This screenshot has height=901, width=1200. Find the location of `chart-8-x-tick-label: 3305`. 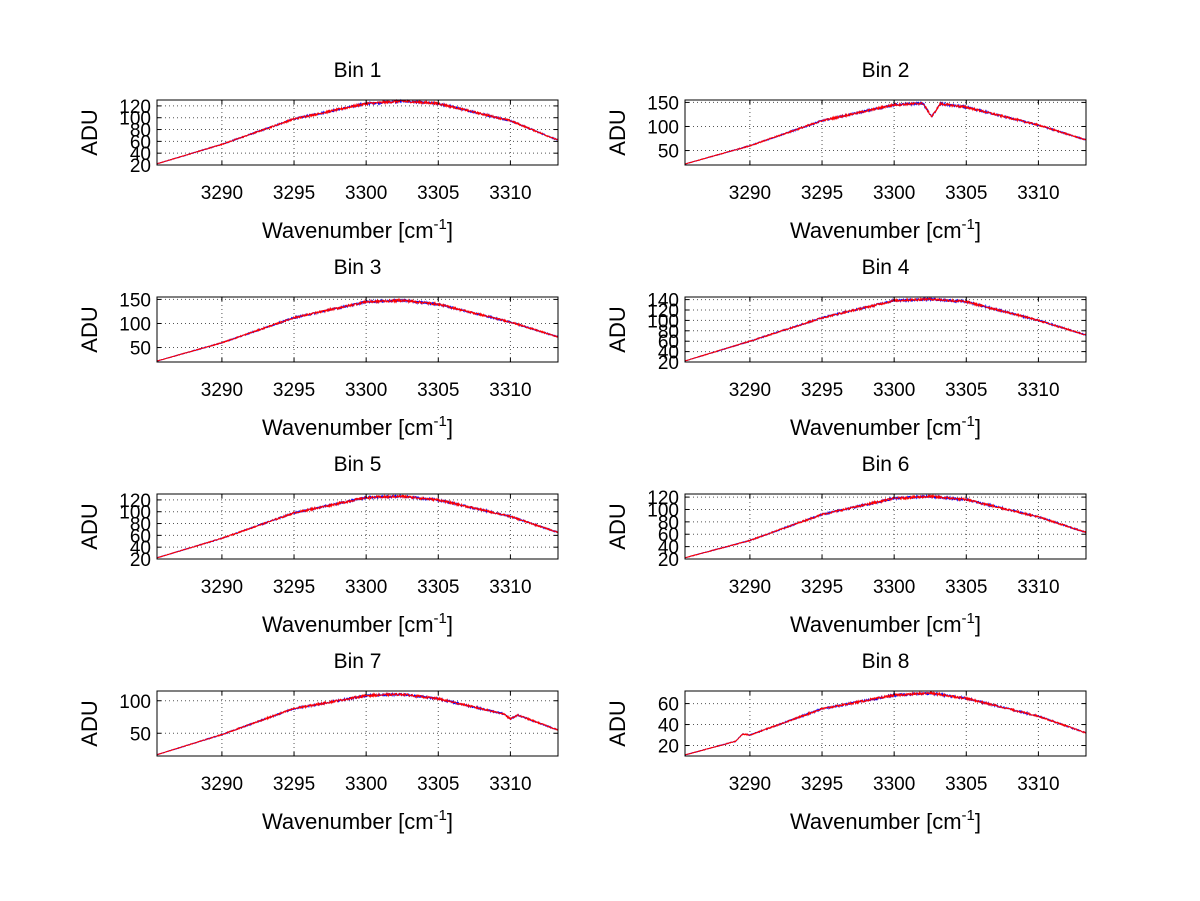

chart-8-x-tick-label: 3305 is located at coordinates (966, 784).